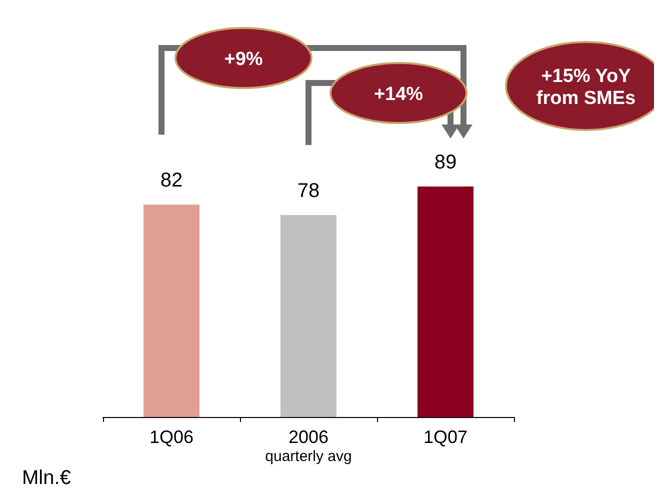  Describe the element at coordinates (445, 162) in the screenshot. I see `data-label: 89` at that location.